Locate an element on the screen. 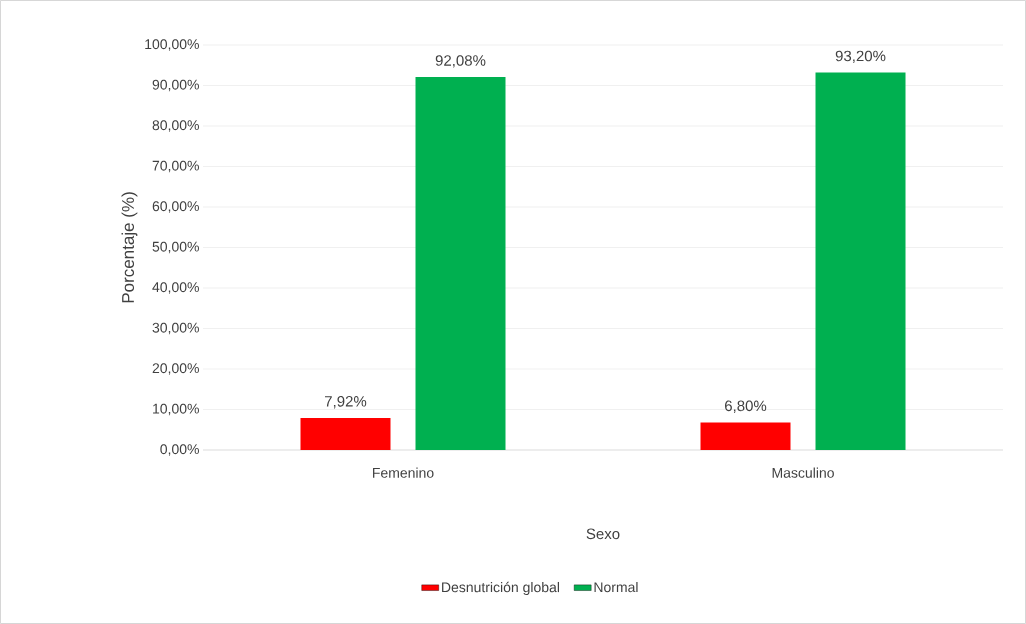  y-tick-label: 0,00% is located at coordinates (179, 450).